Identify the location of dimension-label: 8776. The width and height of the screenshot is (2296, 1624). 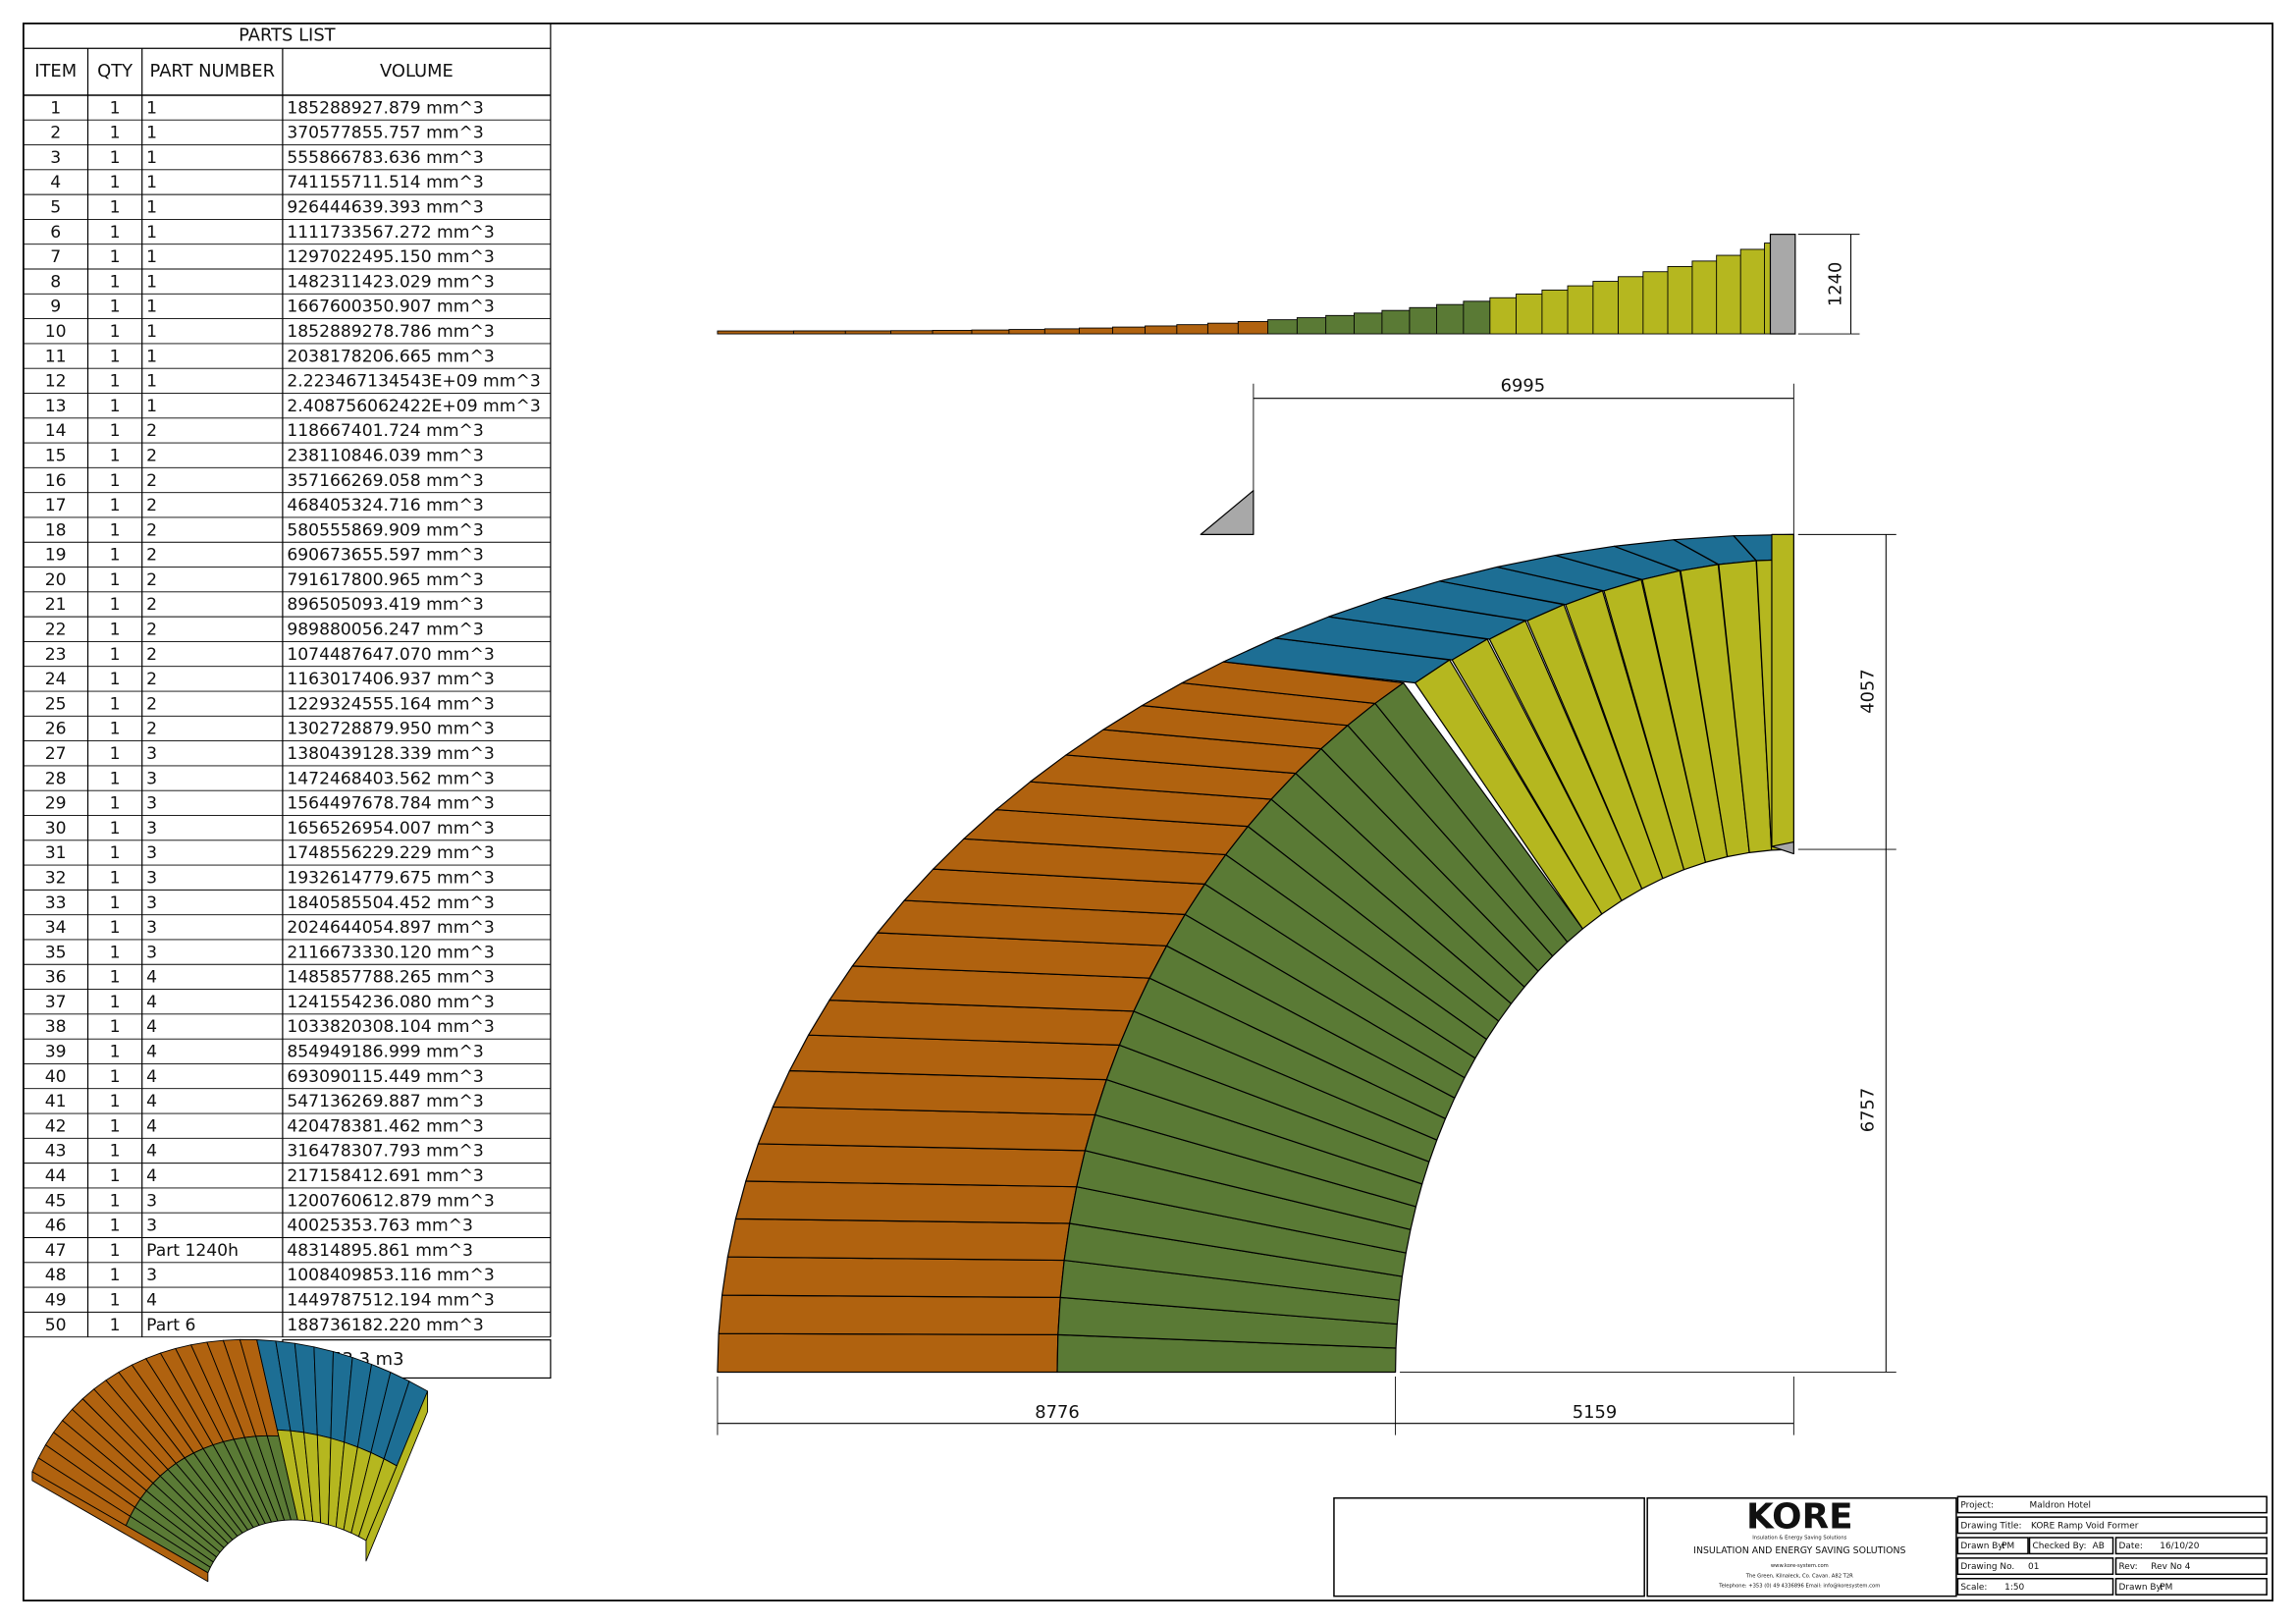
(1058, 1412).